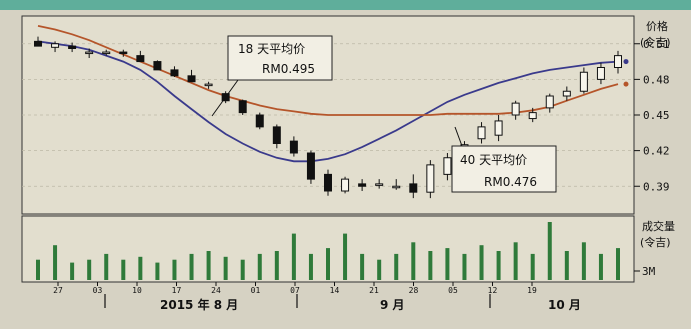 The image size is (691, 329). I want to click on date-axis-ticks: 27 03 10 17 24 01 07 14 21 28 05 12 19, so click(295, 288).